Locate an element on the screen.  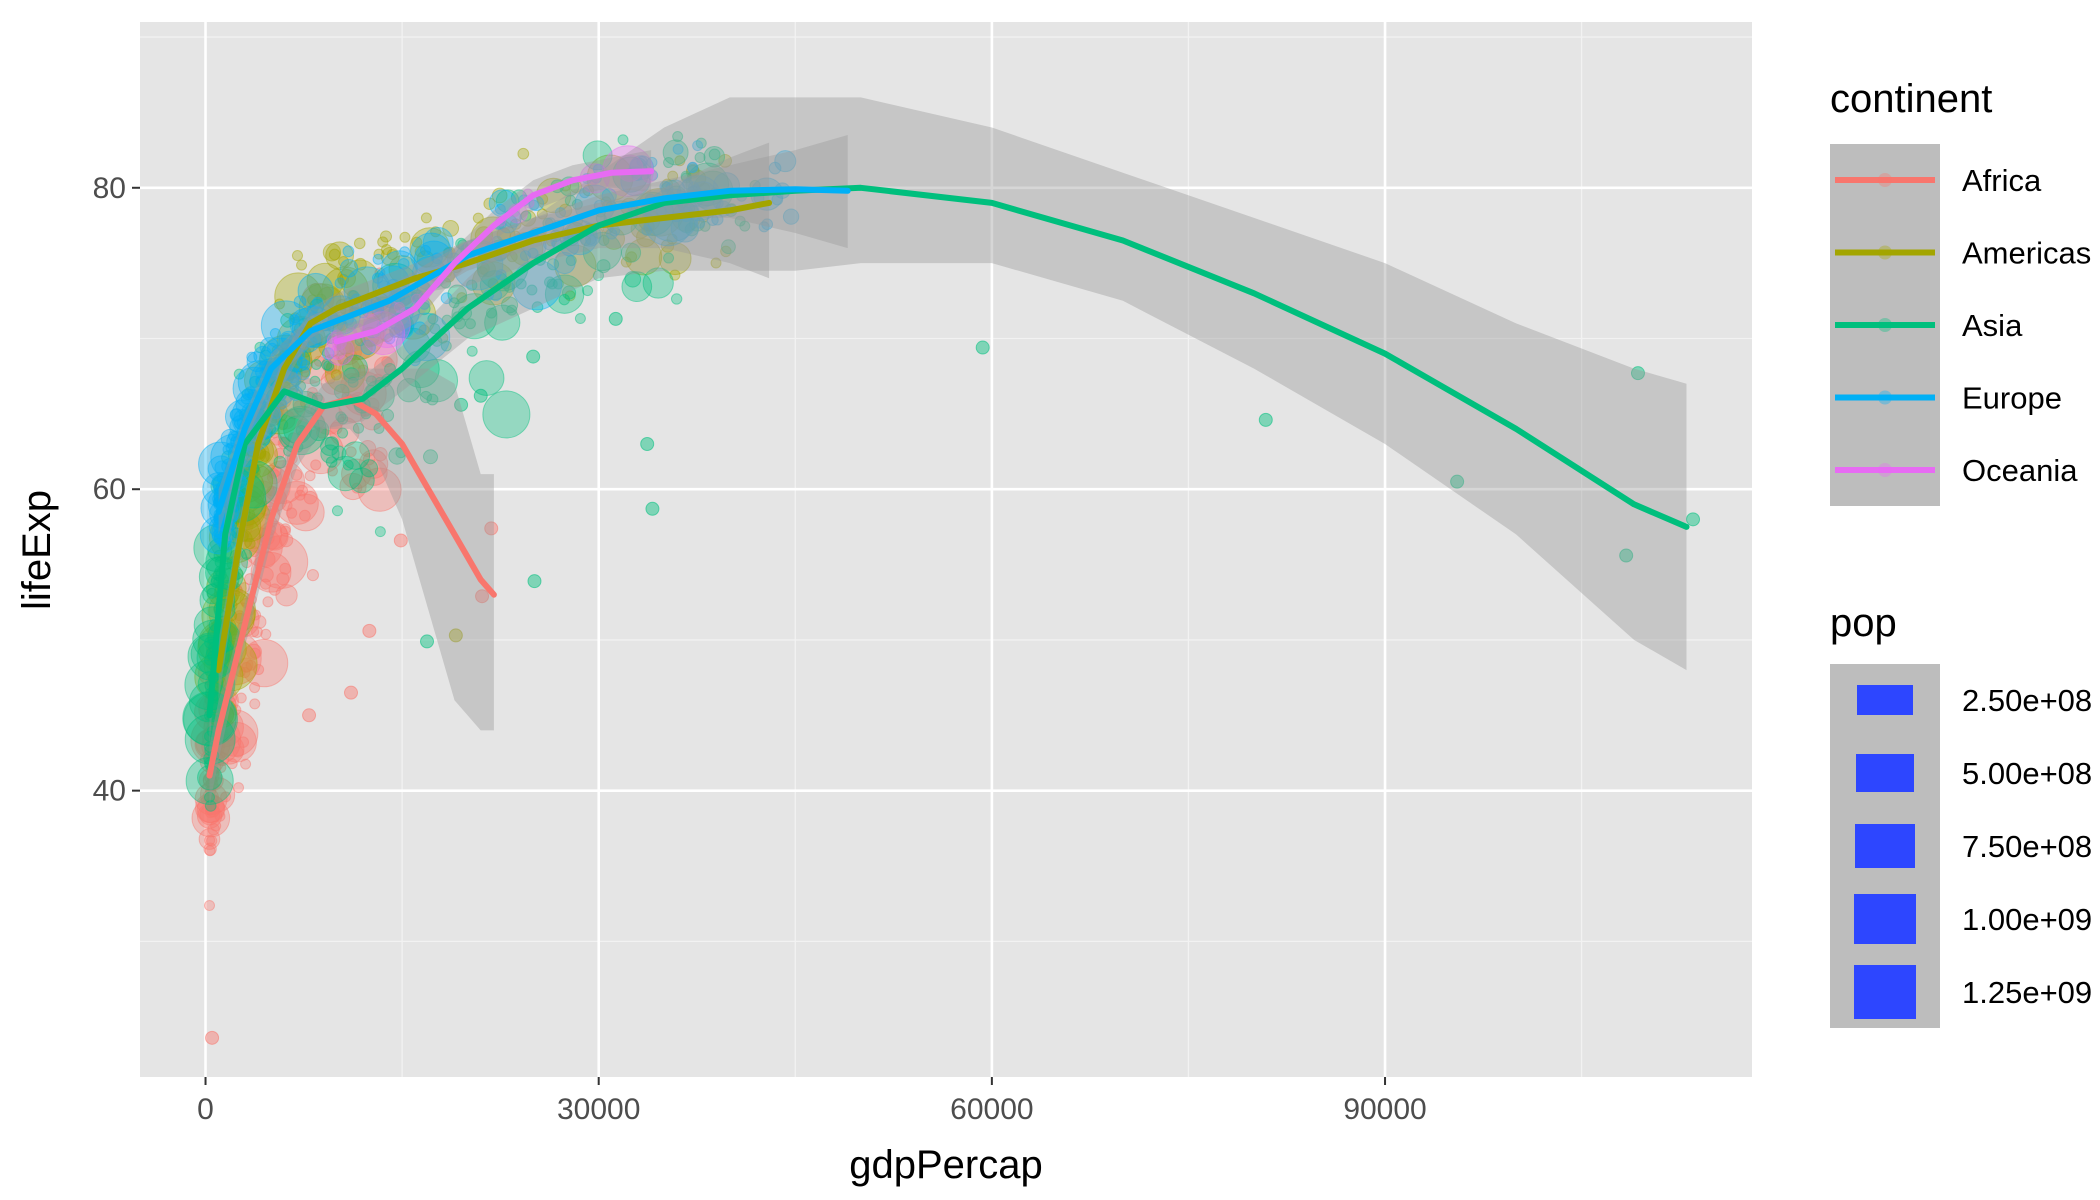
legend-pop-label: 1.25e+09 is located at coordinates (2027, 992).